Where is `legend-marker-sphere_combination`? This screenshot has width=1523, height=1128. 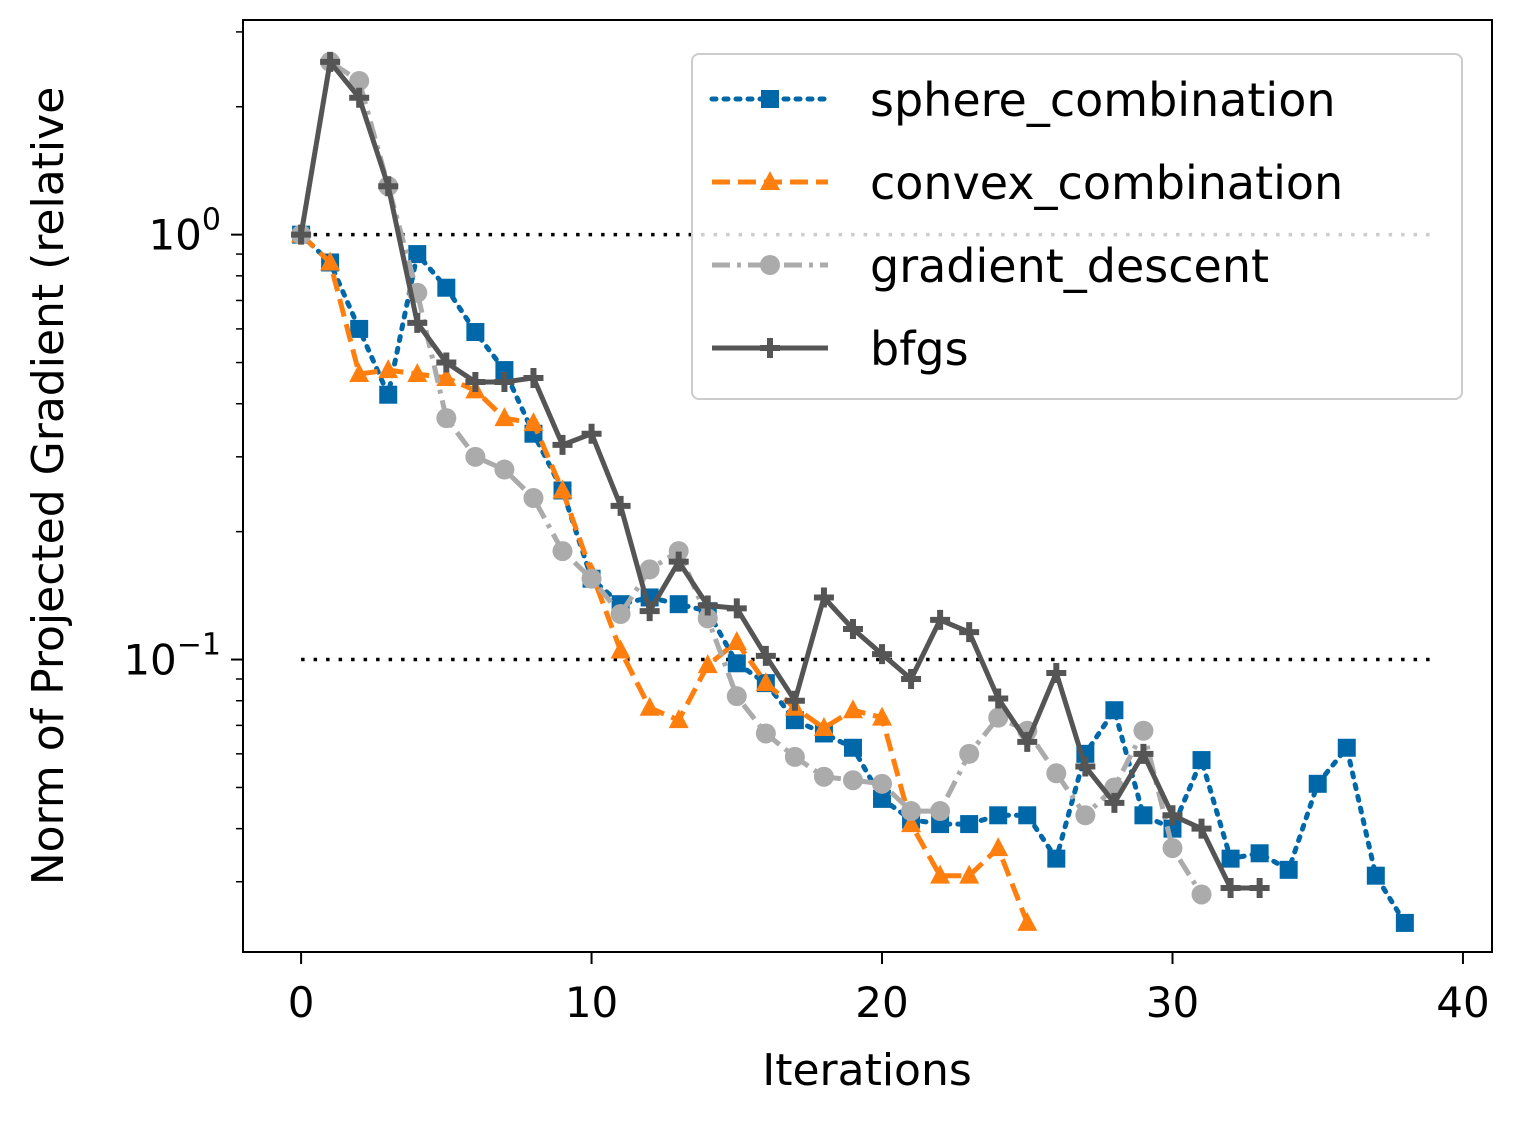 legend-marker-sphere_combination is located at coordinates (770, 99).